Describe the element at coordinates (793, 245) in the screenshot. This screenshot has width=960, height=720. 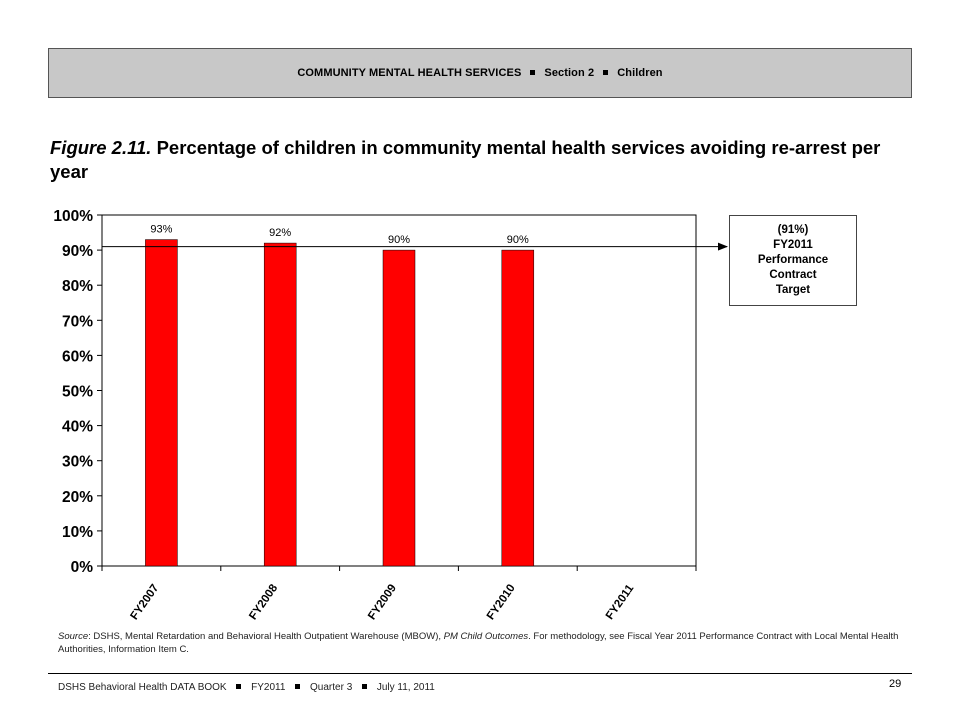
I see `target-year: FY2011` at that location.